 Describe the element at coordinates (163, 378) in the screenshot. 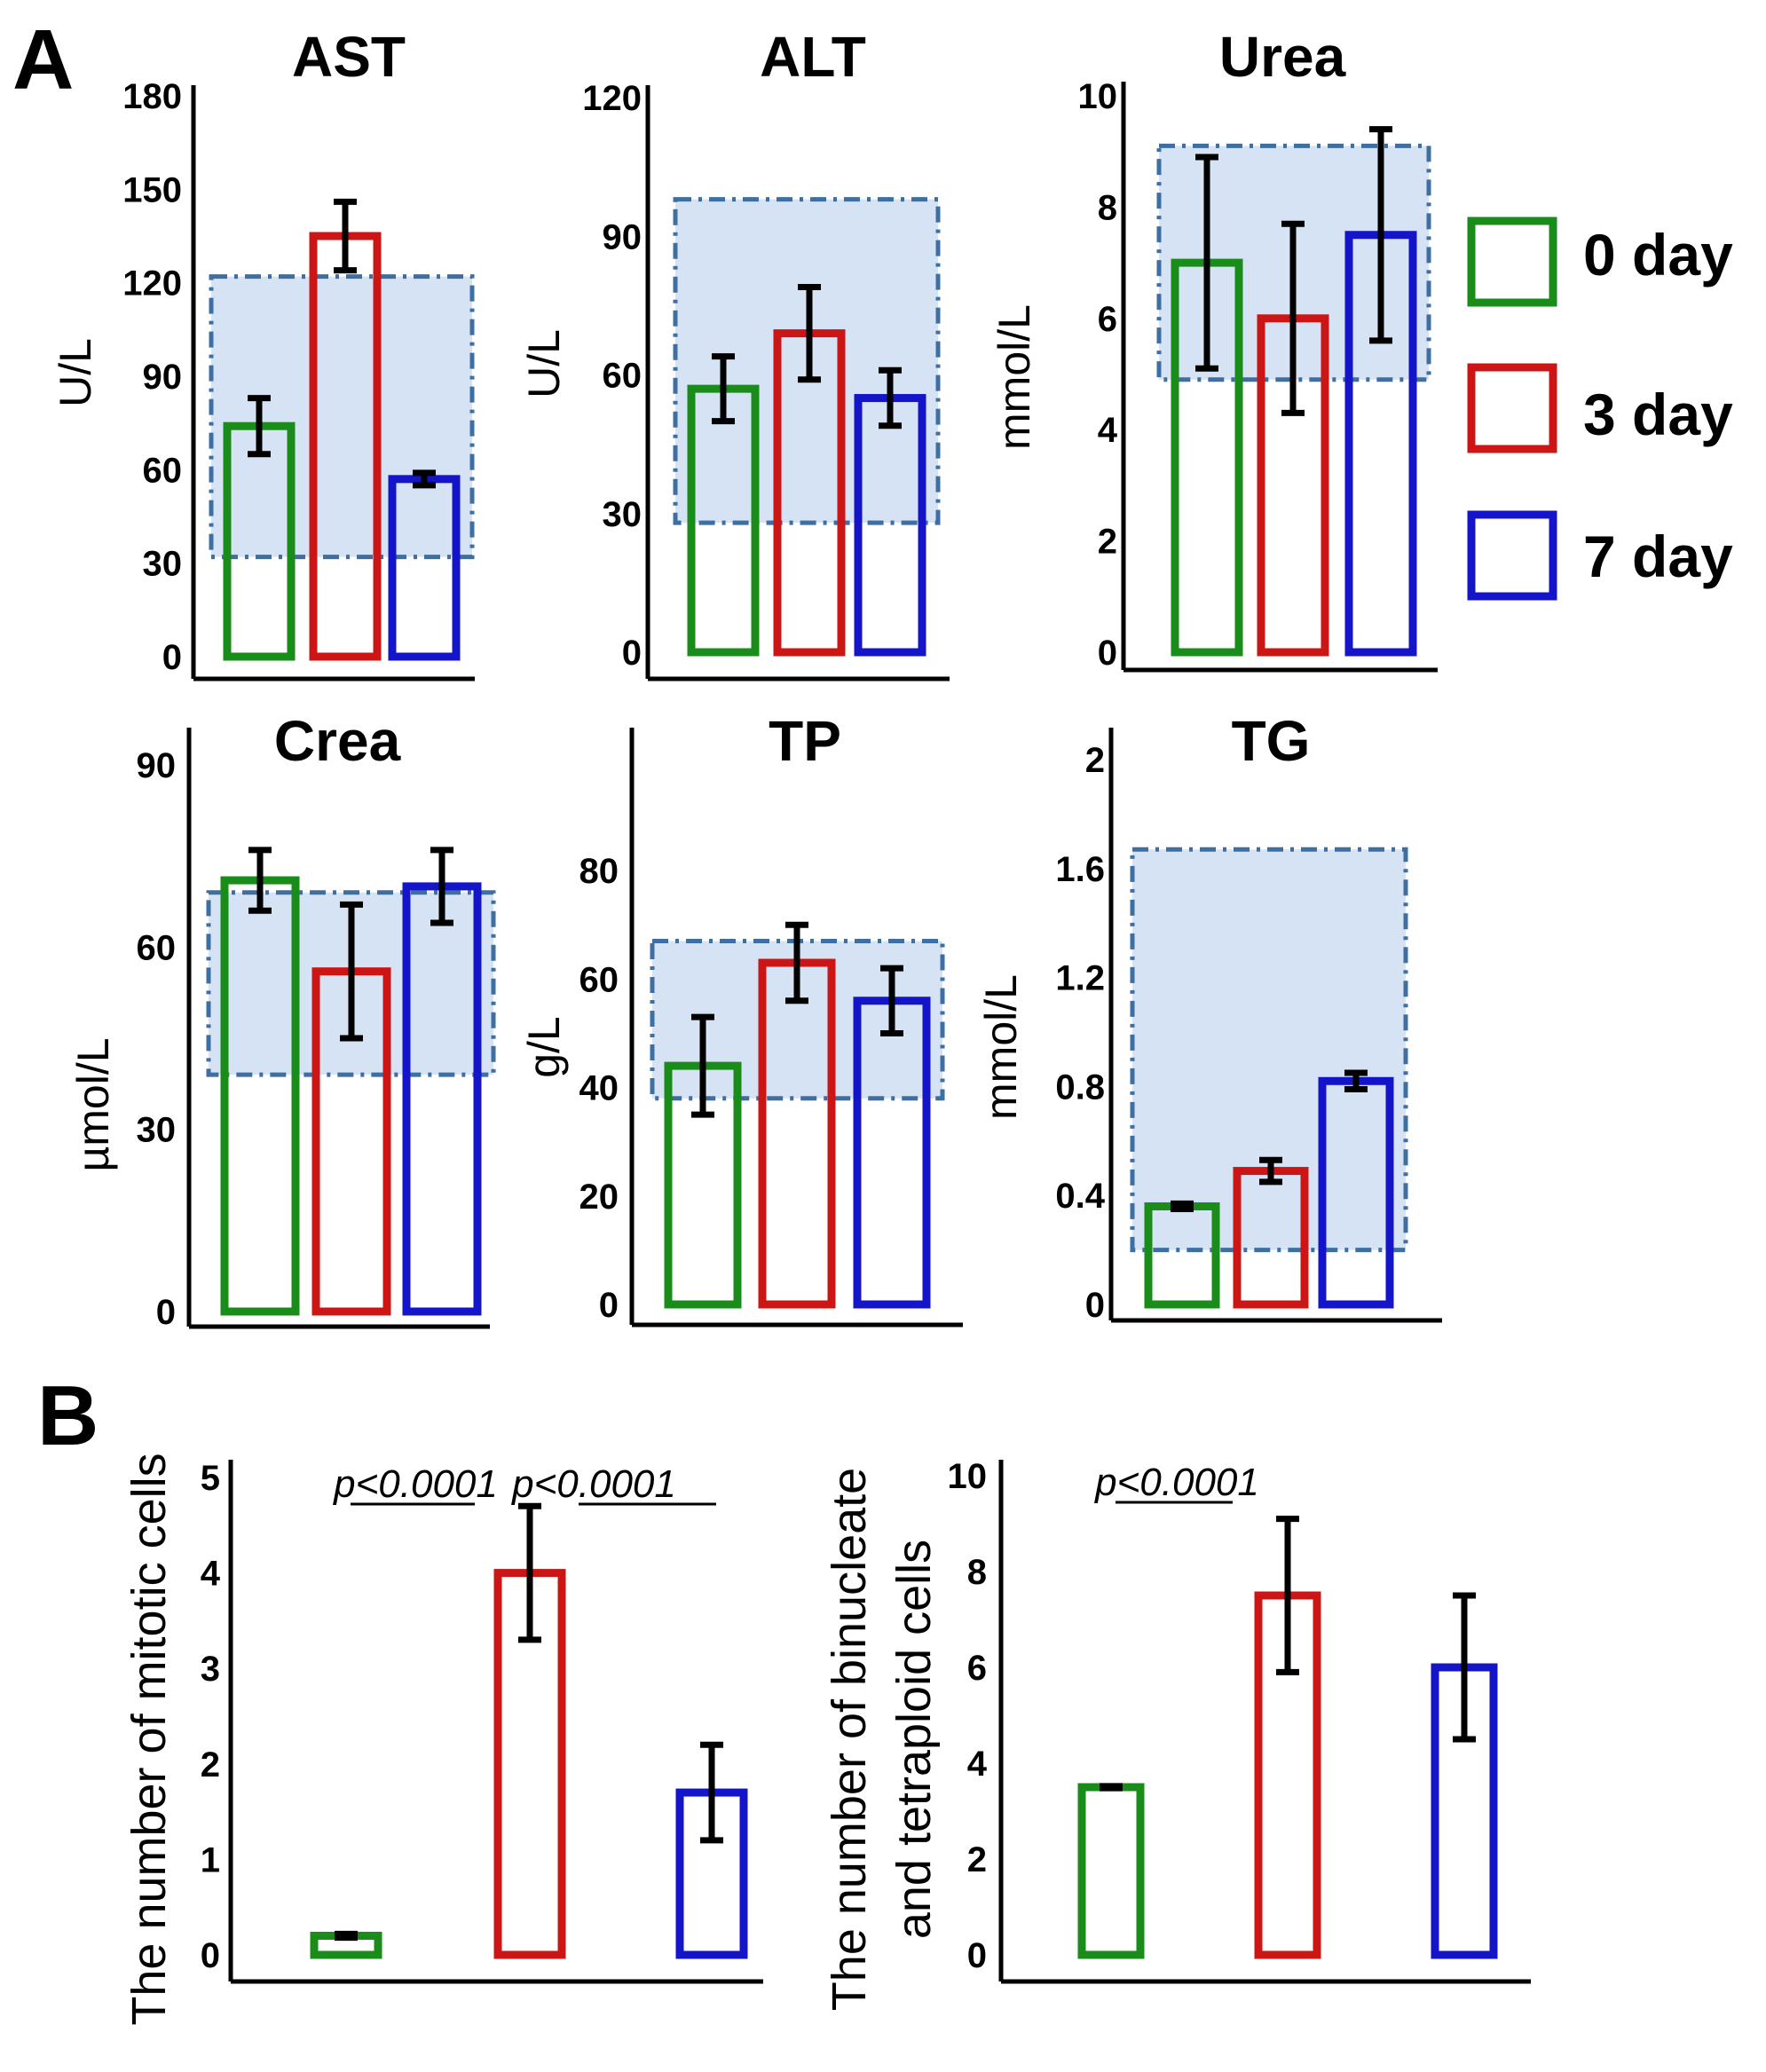

I see `tick-label-ast: 90` at that location.